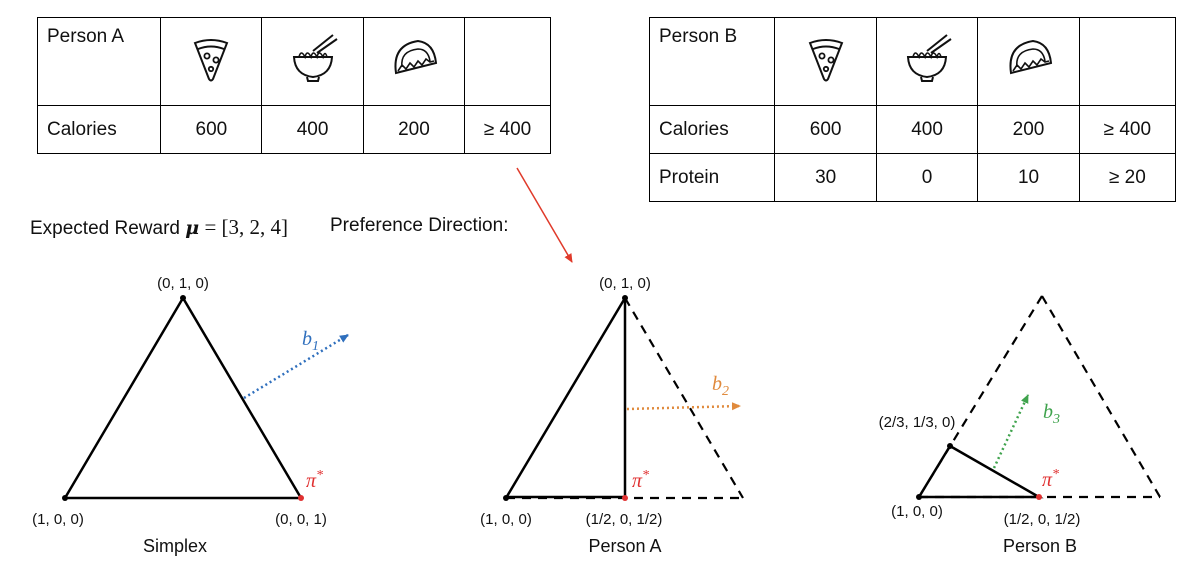 This screenshot has height=576, width=1200. What do you see at coordinates (211, 129) in the screenshot?
I see `cell-value: 600` at bounding box center [211, 129].